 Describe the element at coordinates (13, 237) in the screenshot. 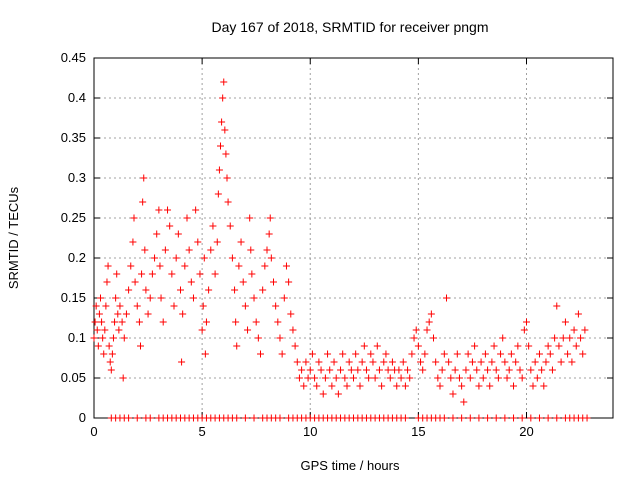

I see `y-axis-label: SRMTID / TECUs` at that location.